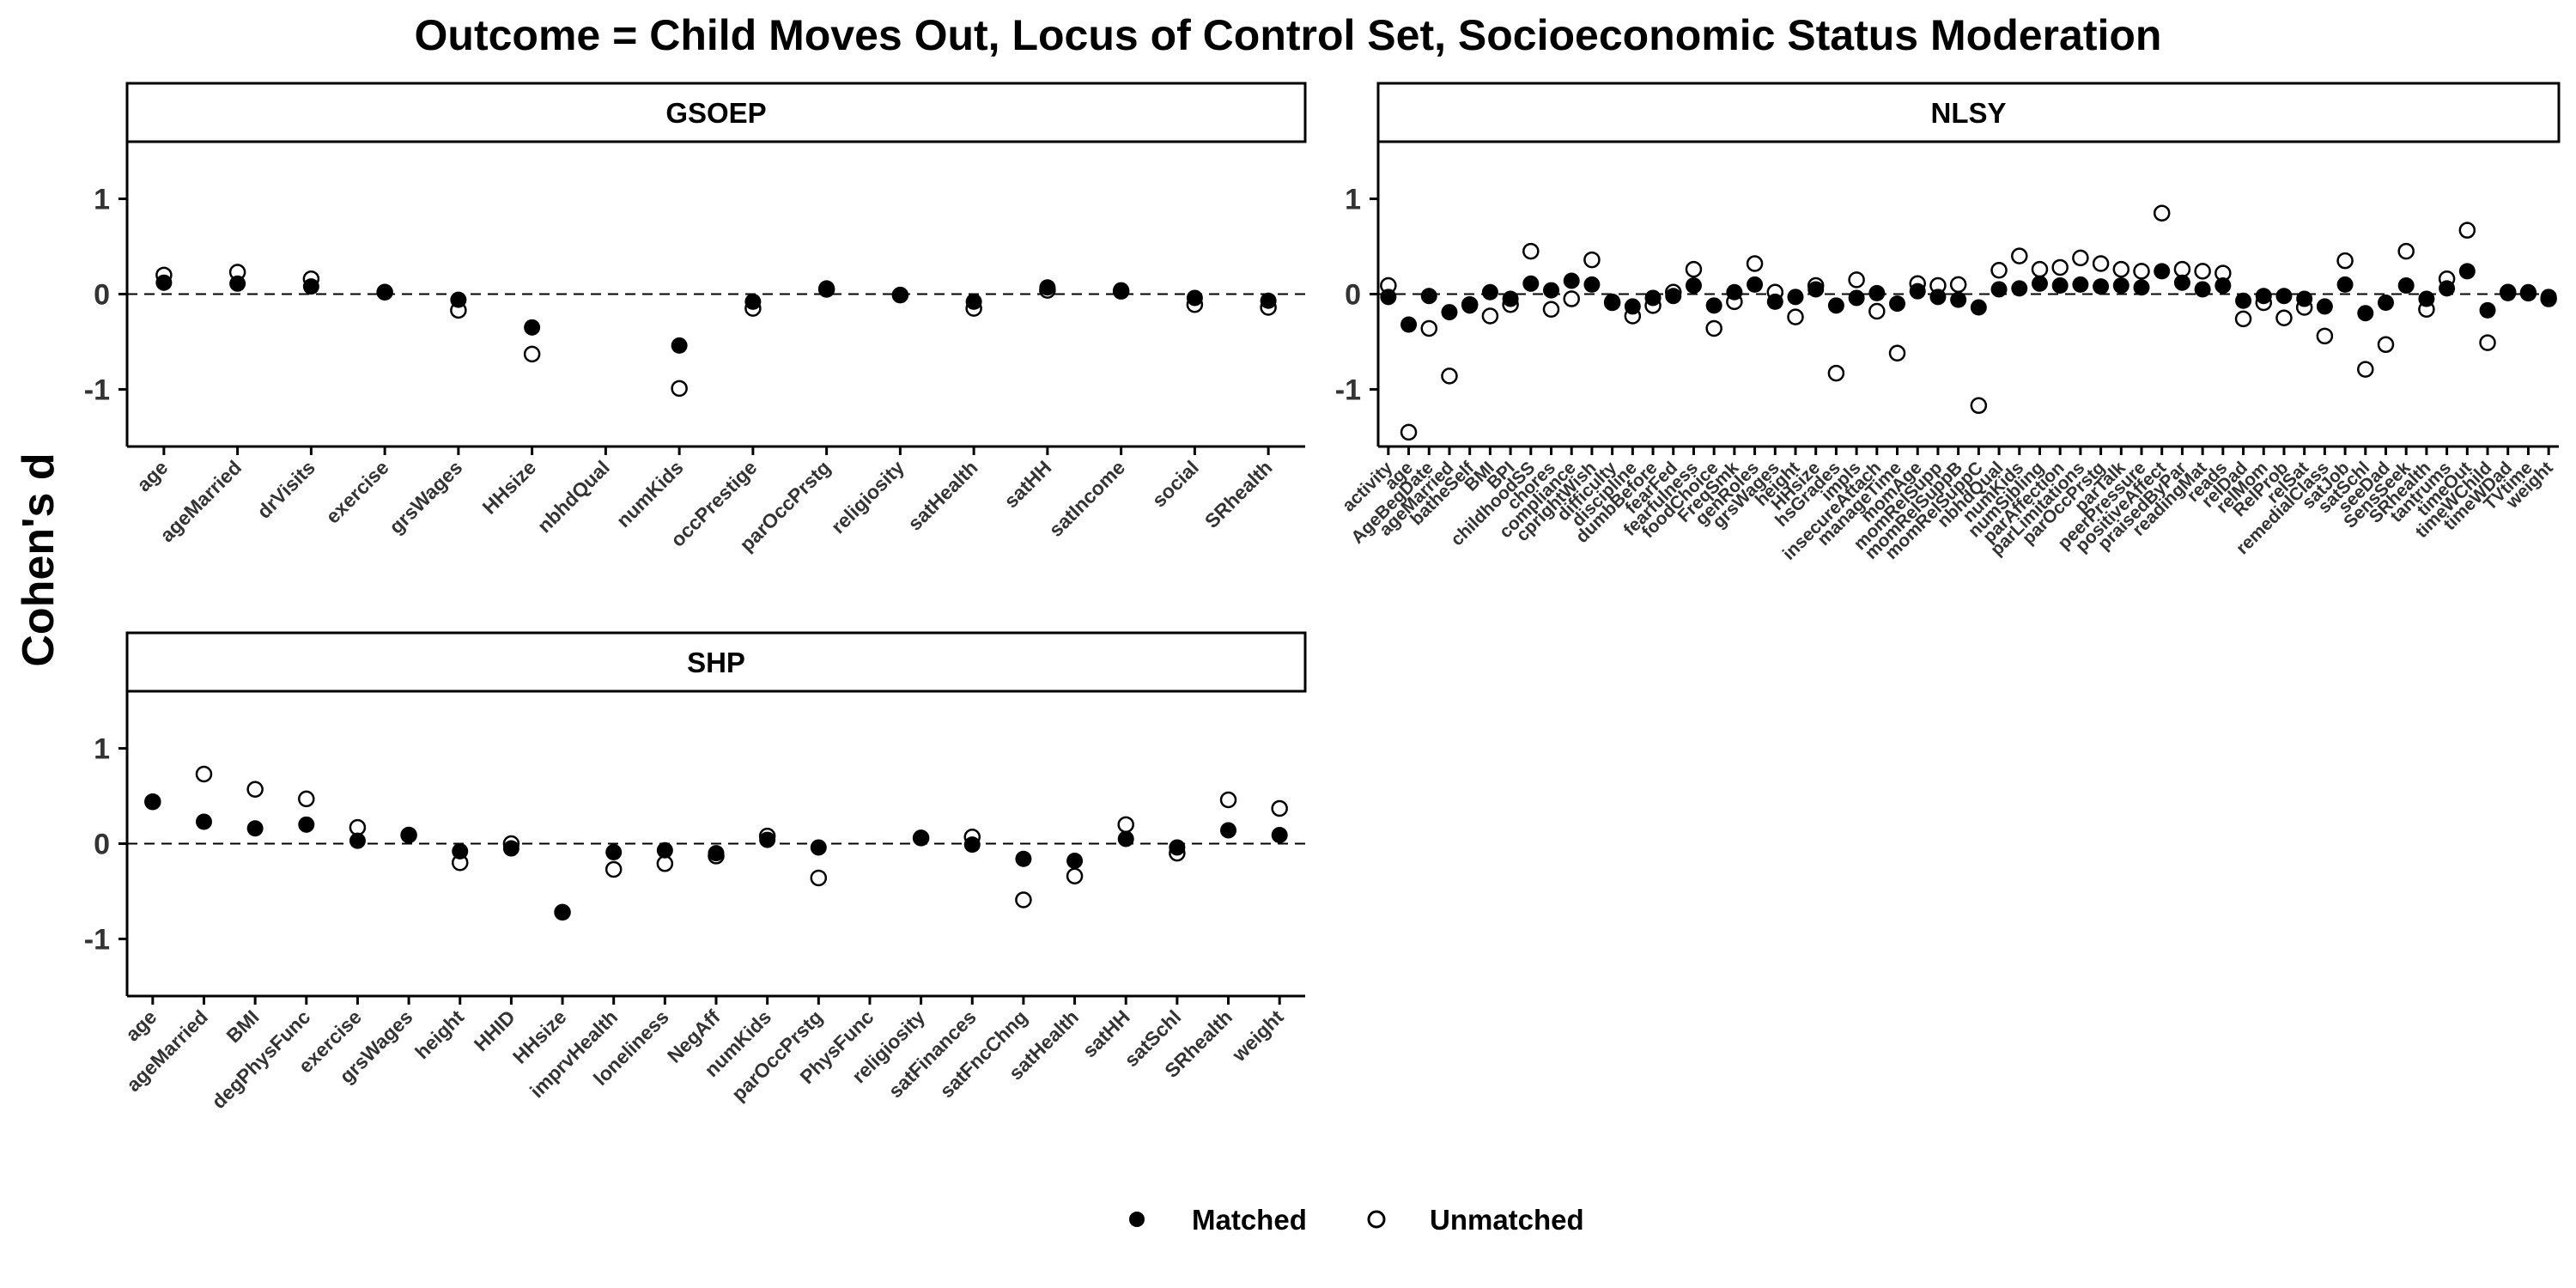  What do you see at coordinates (1968, 113) in the screenshot?
I see `panel-strip-label: NLSY` at bounding box center [1968, 113].